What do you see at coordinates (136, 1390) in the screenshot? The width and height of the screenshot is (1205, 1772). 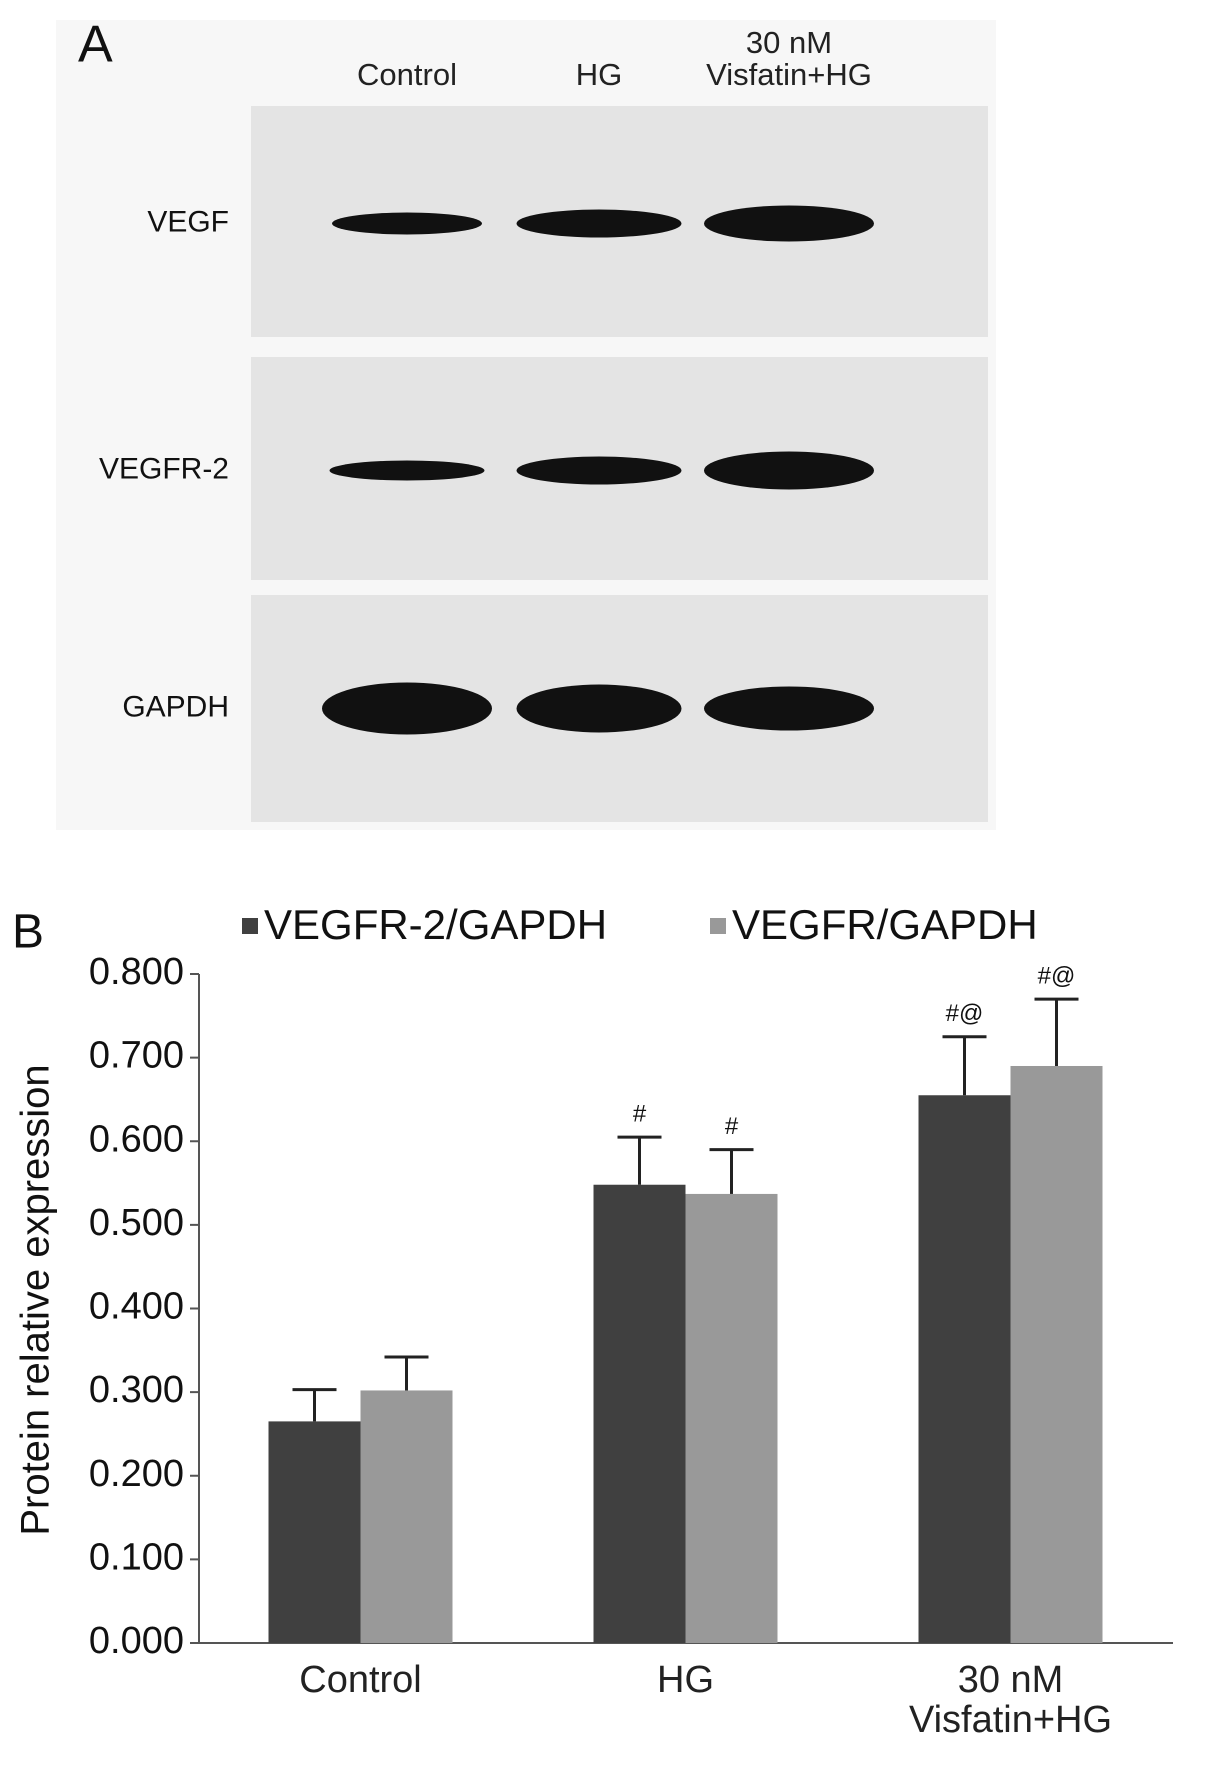 I see `y-tick-label: 0.300` at bounding box center [136, 1390].